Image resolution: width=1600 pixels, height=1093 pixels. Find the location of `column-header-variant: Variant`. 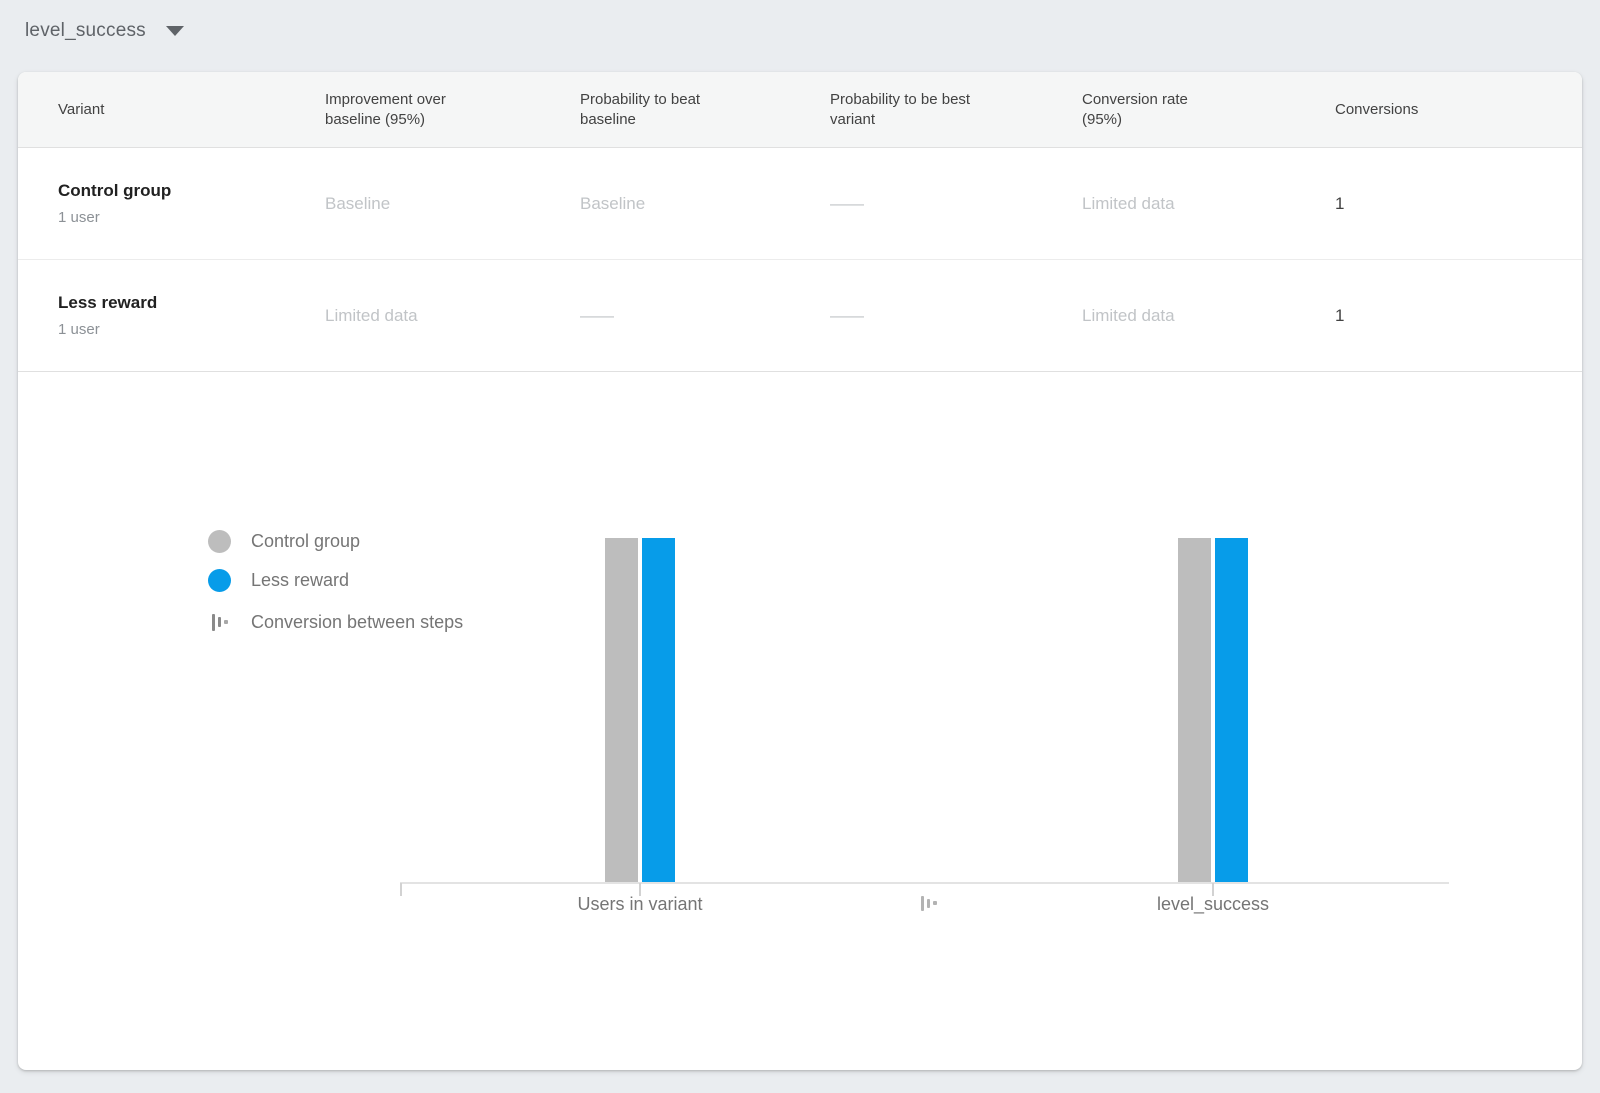

column-header-variant: Variant is located at coordinates (81, 109).